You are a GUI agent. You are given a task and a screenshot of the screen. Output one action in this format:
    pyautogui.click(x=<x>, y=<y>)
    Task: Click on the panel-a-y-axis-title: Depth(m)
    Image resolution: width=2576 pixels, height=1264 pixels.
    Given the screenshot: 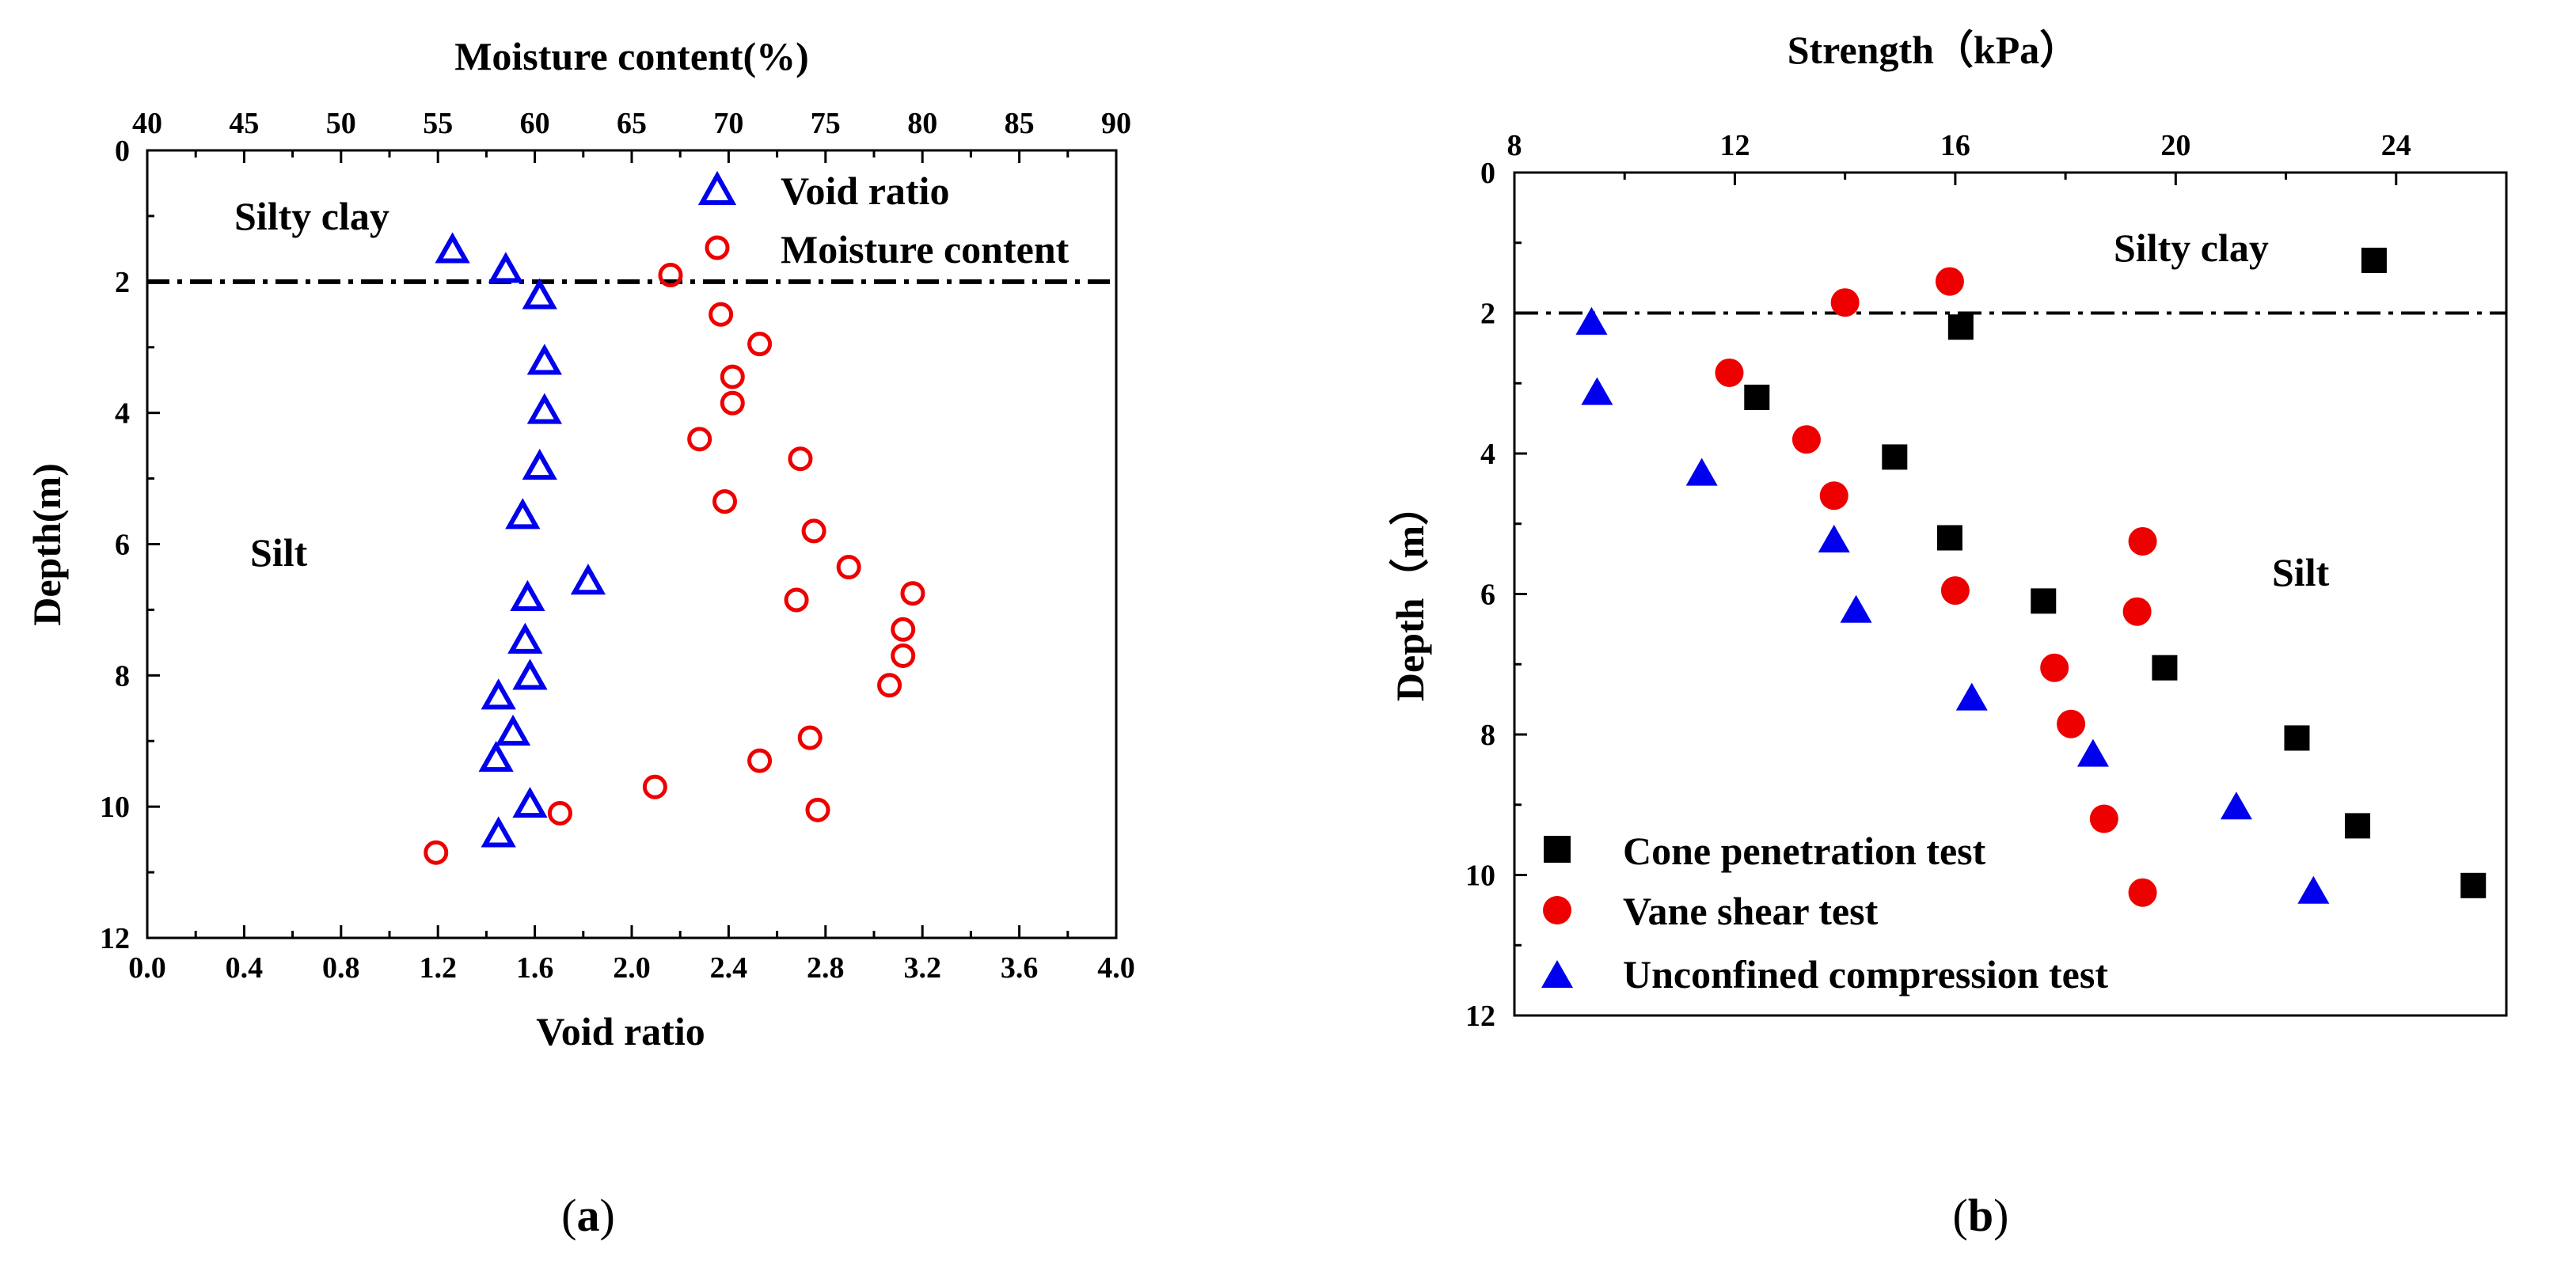 What is the action you would take?
    pyautogui.click(x=47, y=544)
    